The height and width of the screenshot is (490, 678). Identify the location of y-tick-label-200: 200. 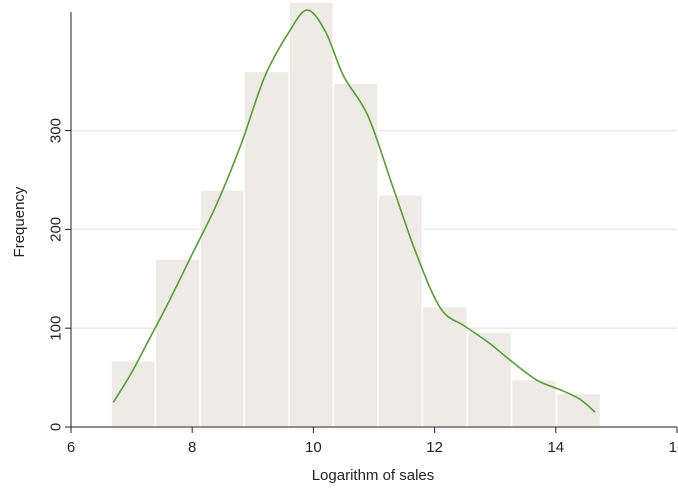
(56, 229).